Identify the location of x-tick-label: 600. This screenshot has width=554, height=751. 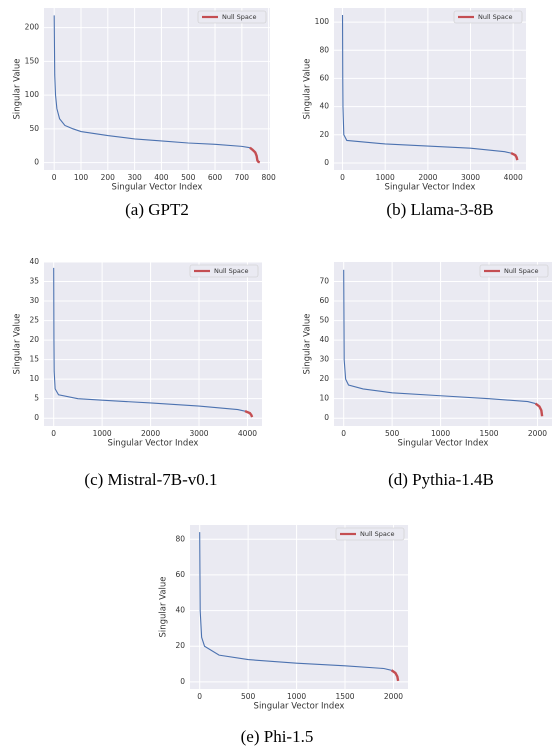
(215, 177).